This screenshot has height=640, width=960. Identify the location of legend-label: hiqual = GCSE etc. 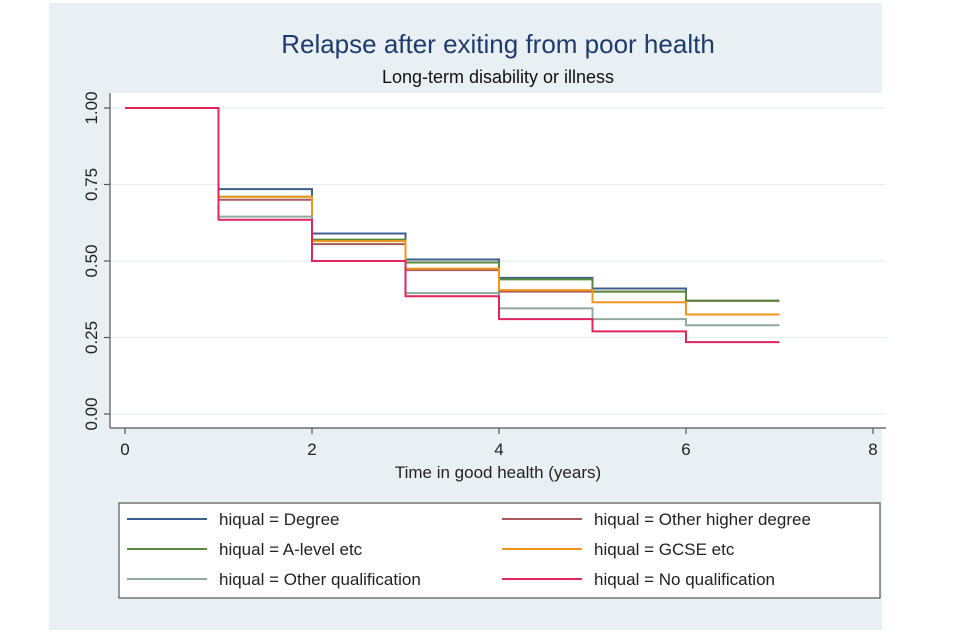
(664, 549).